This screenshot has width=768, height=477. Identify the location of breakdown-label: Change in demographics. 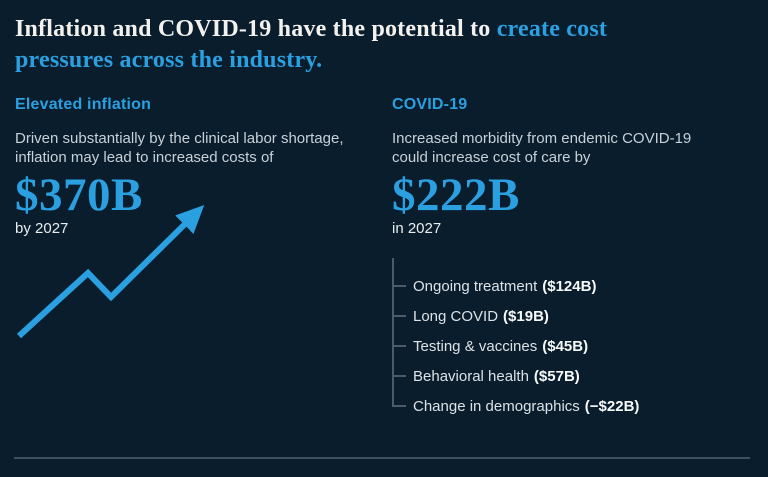
(496, 406).